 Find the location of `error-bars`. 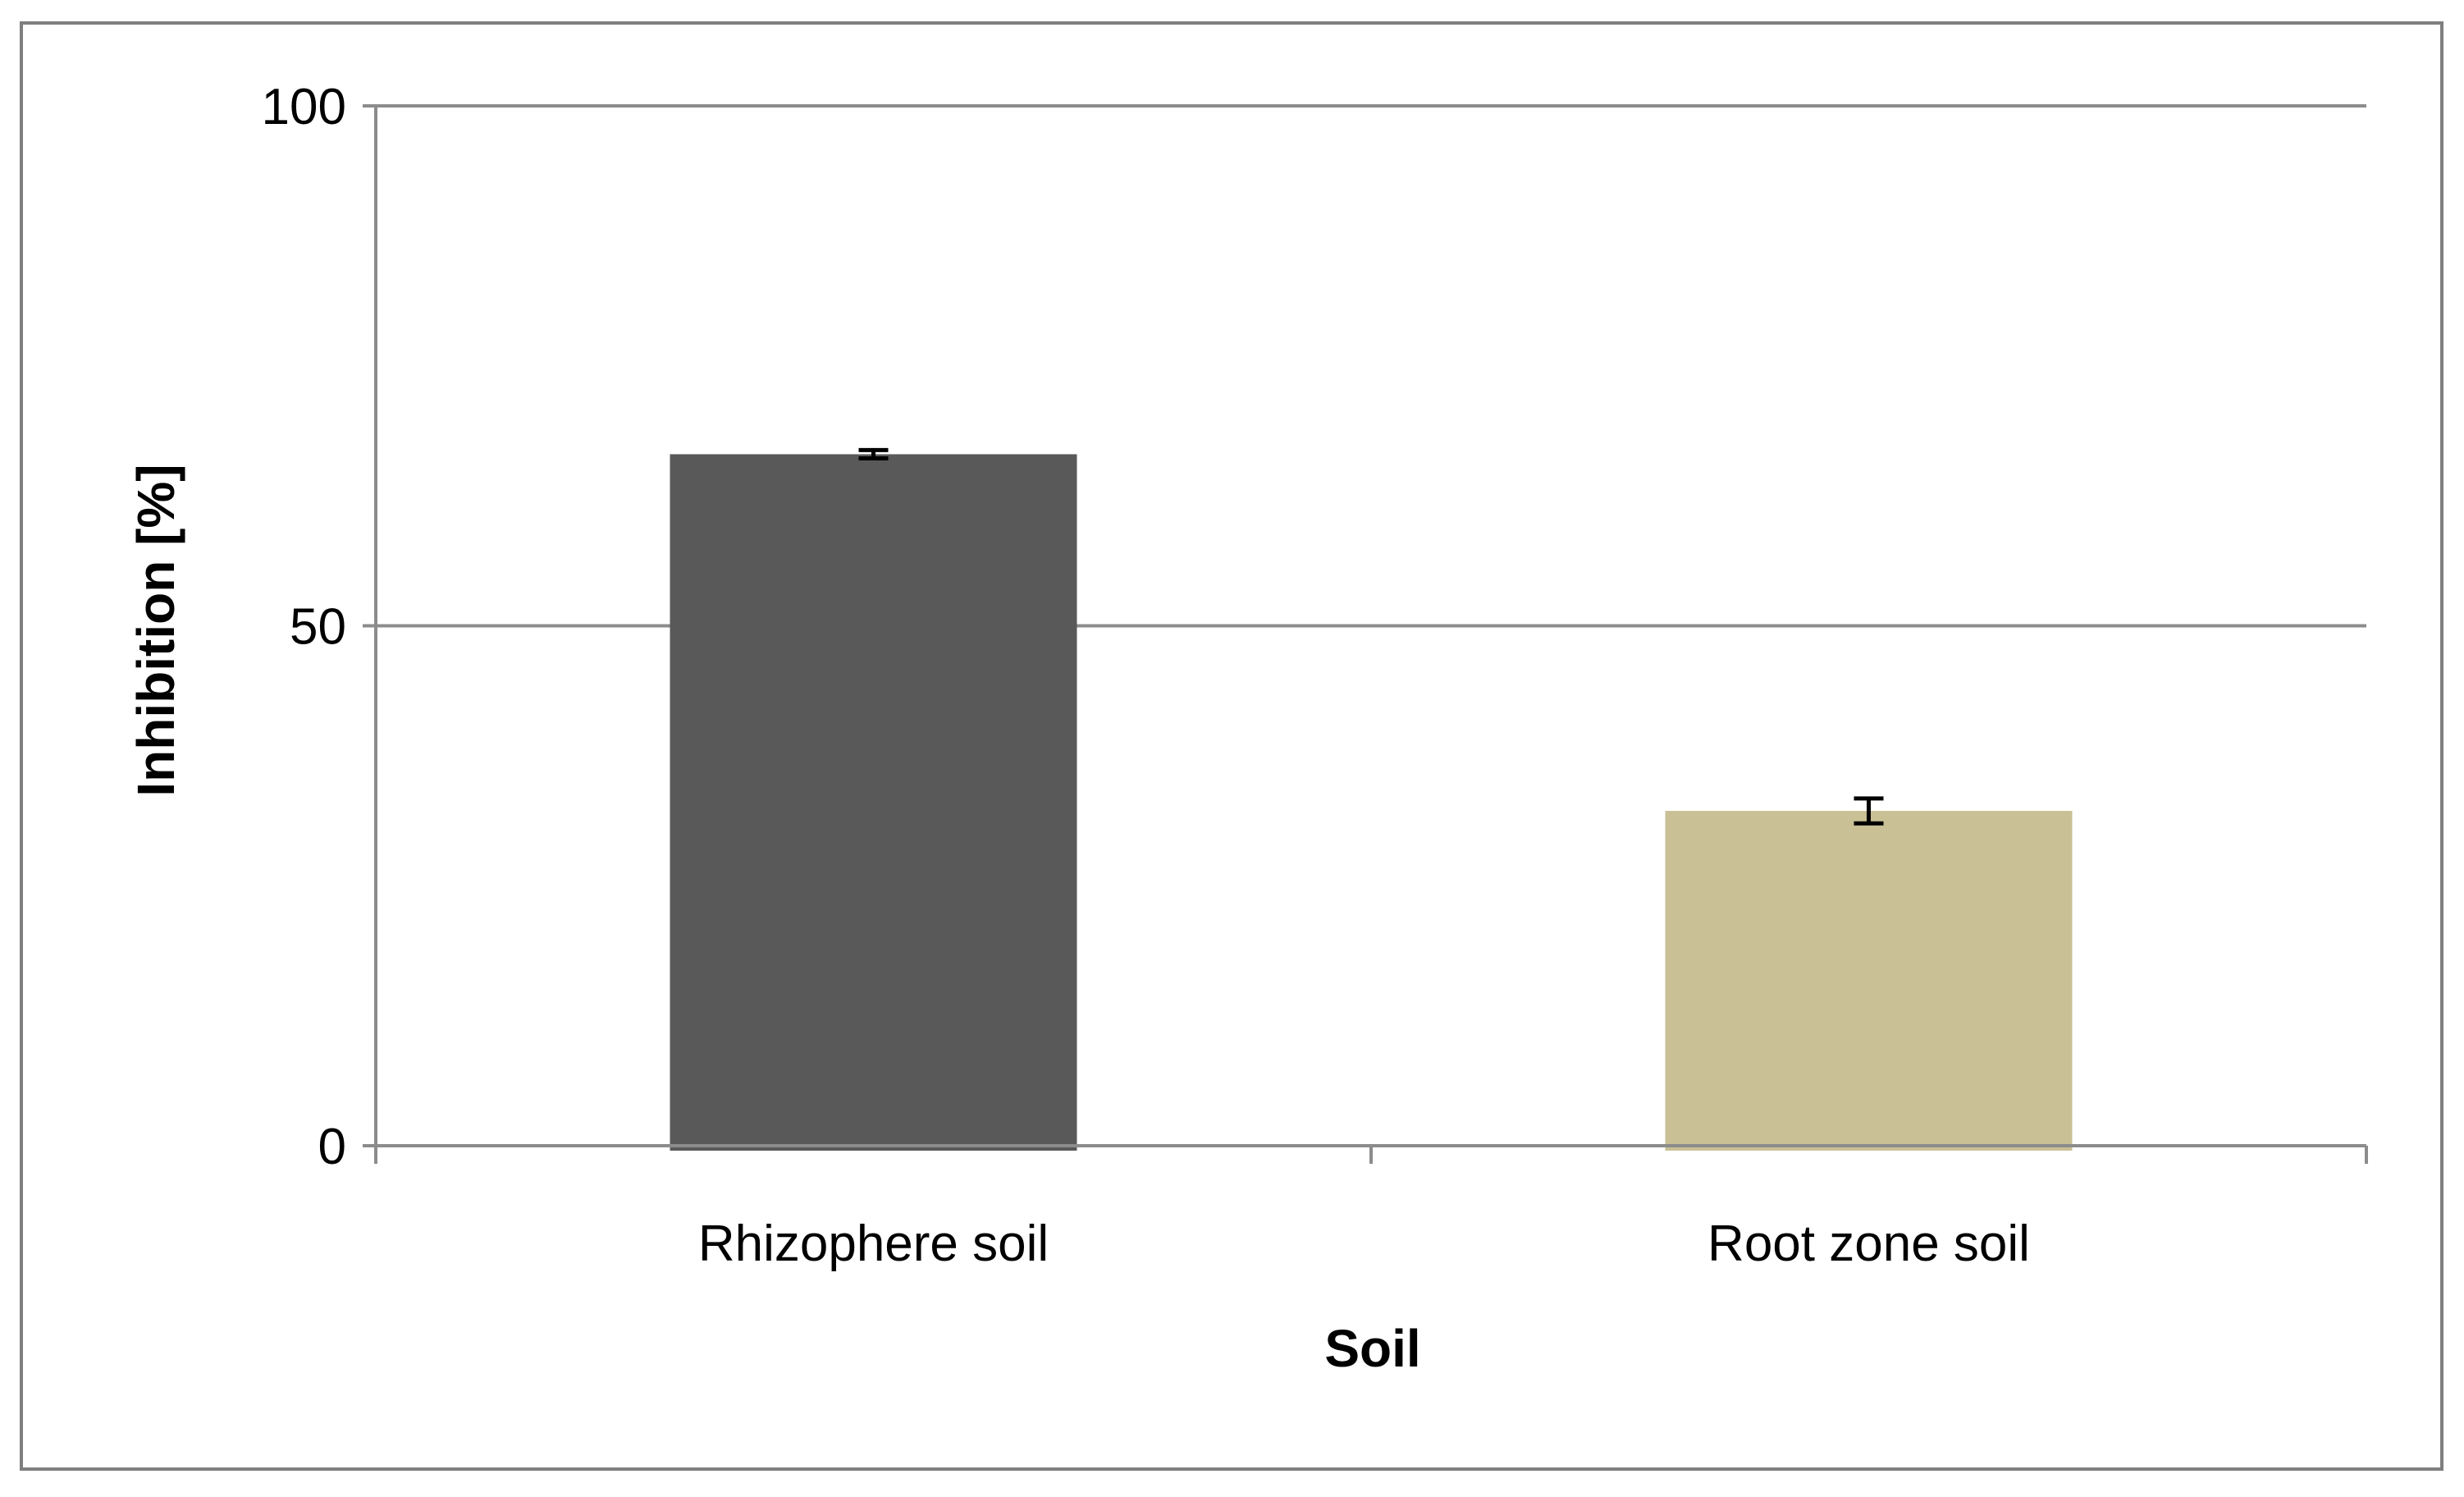

error-bars is located at coordinates (1371, 636).